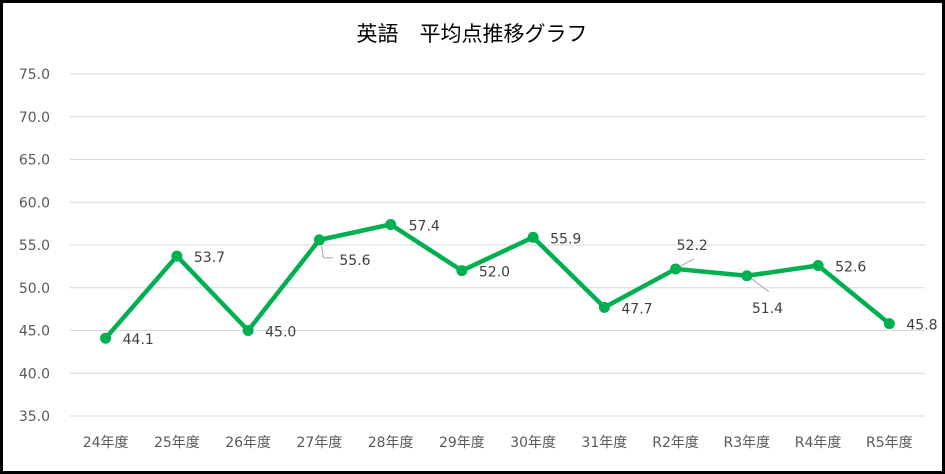  I want to click on data-label: 47.7, so click(636, 309).